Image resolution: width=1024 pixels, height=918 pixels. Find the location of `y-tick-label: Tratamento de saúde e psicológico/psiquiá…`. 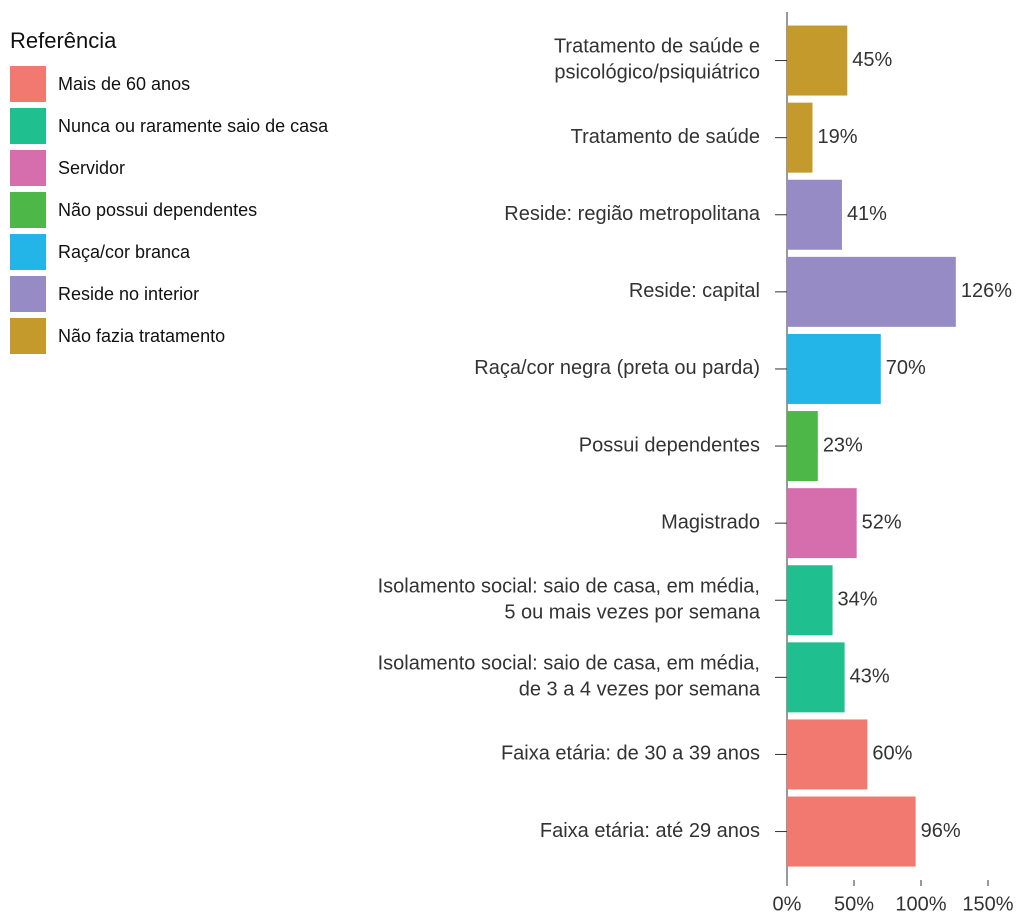

y-tick-label: Tratamento de saúde e psicológico/psiquiá… is located at coordinates (657, 60).